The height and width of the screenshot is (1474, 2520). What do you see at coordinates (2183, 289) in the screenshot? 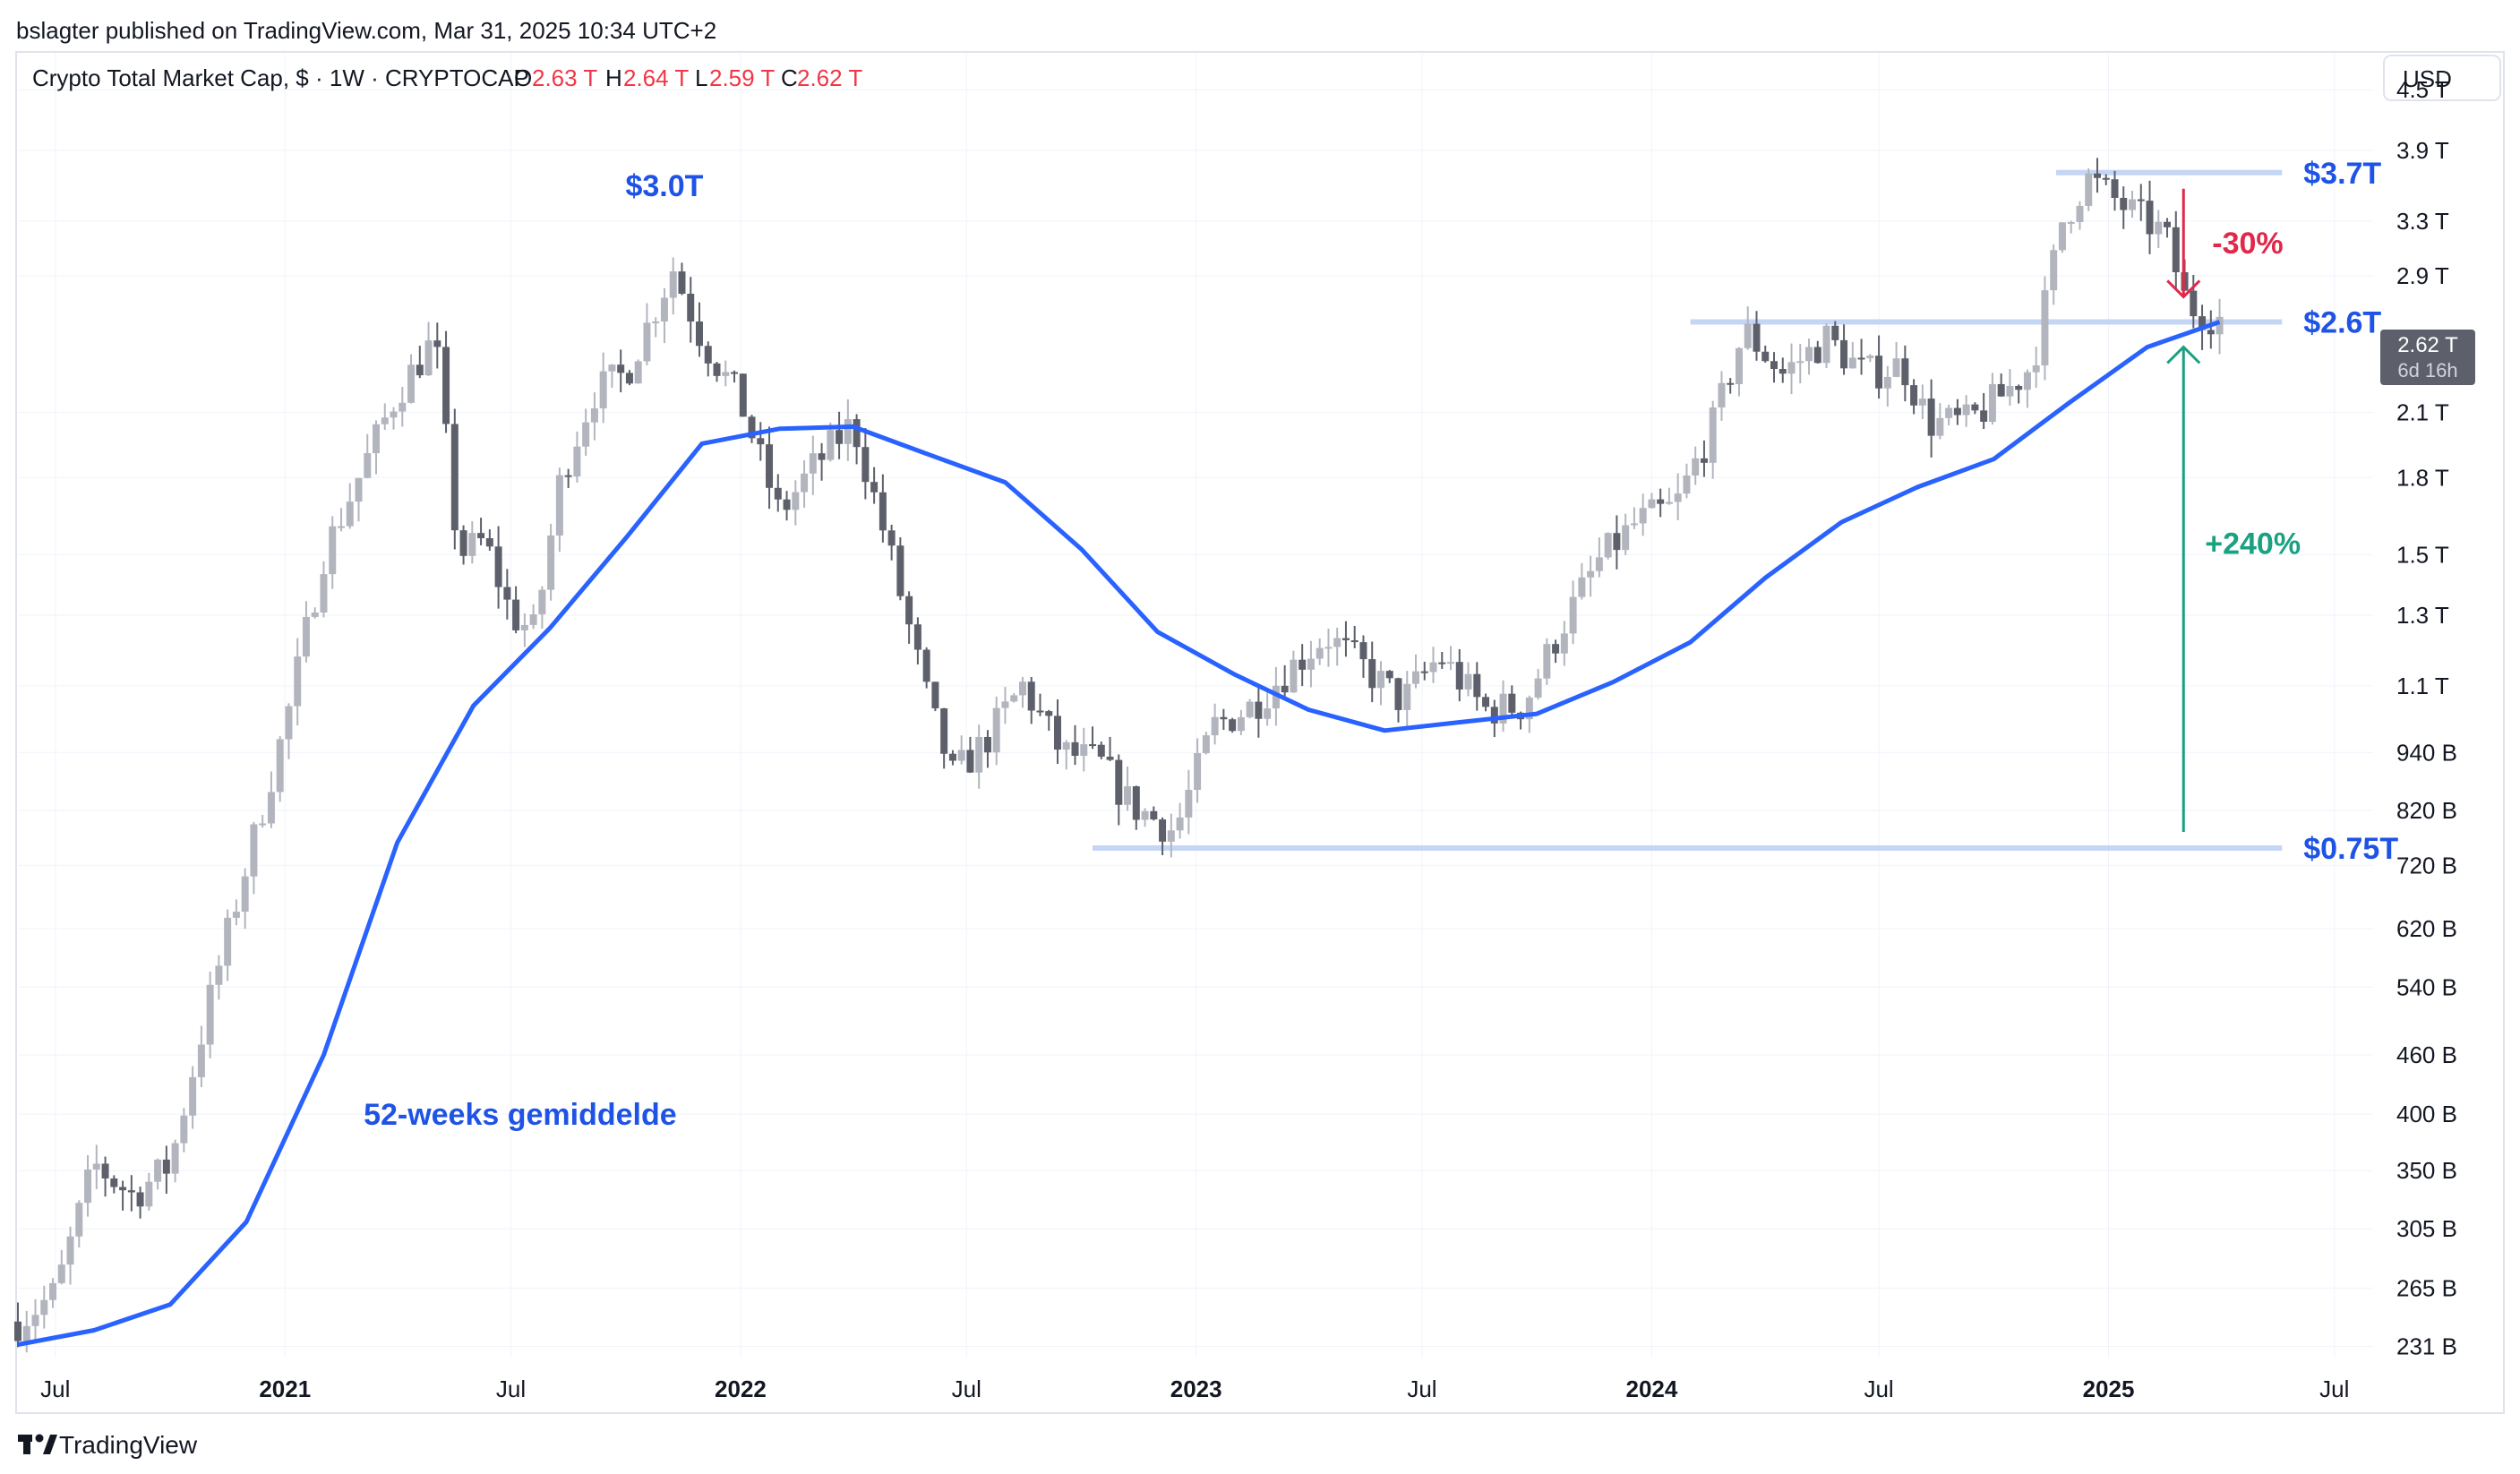
I see `drawdown-arrow-head` at bounding box center [2183, 289].